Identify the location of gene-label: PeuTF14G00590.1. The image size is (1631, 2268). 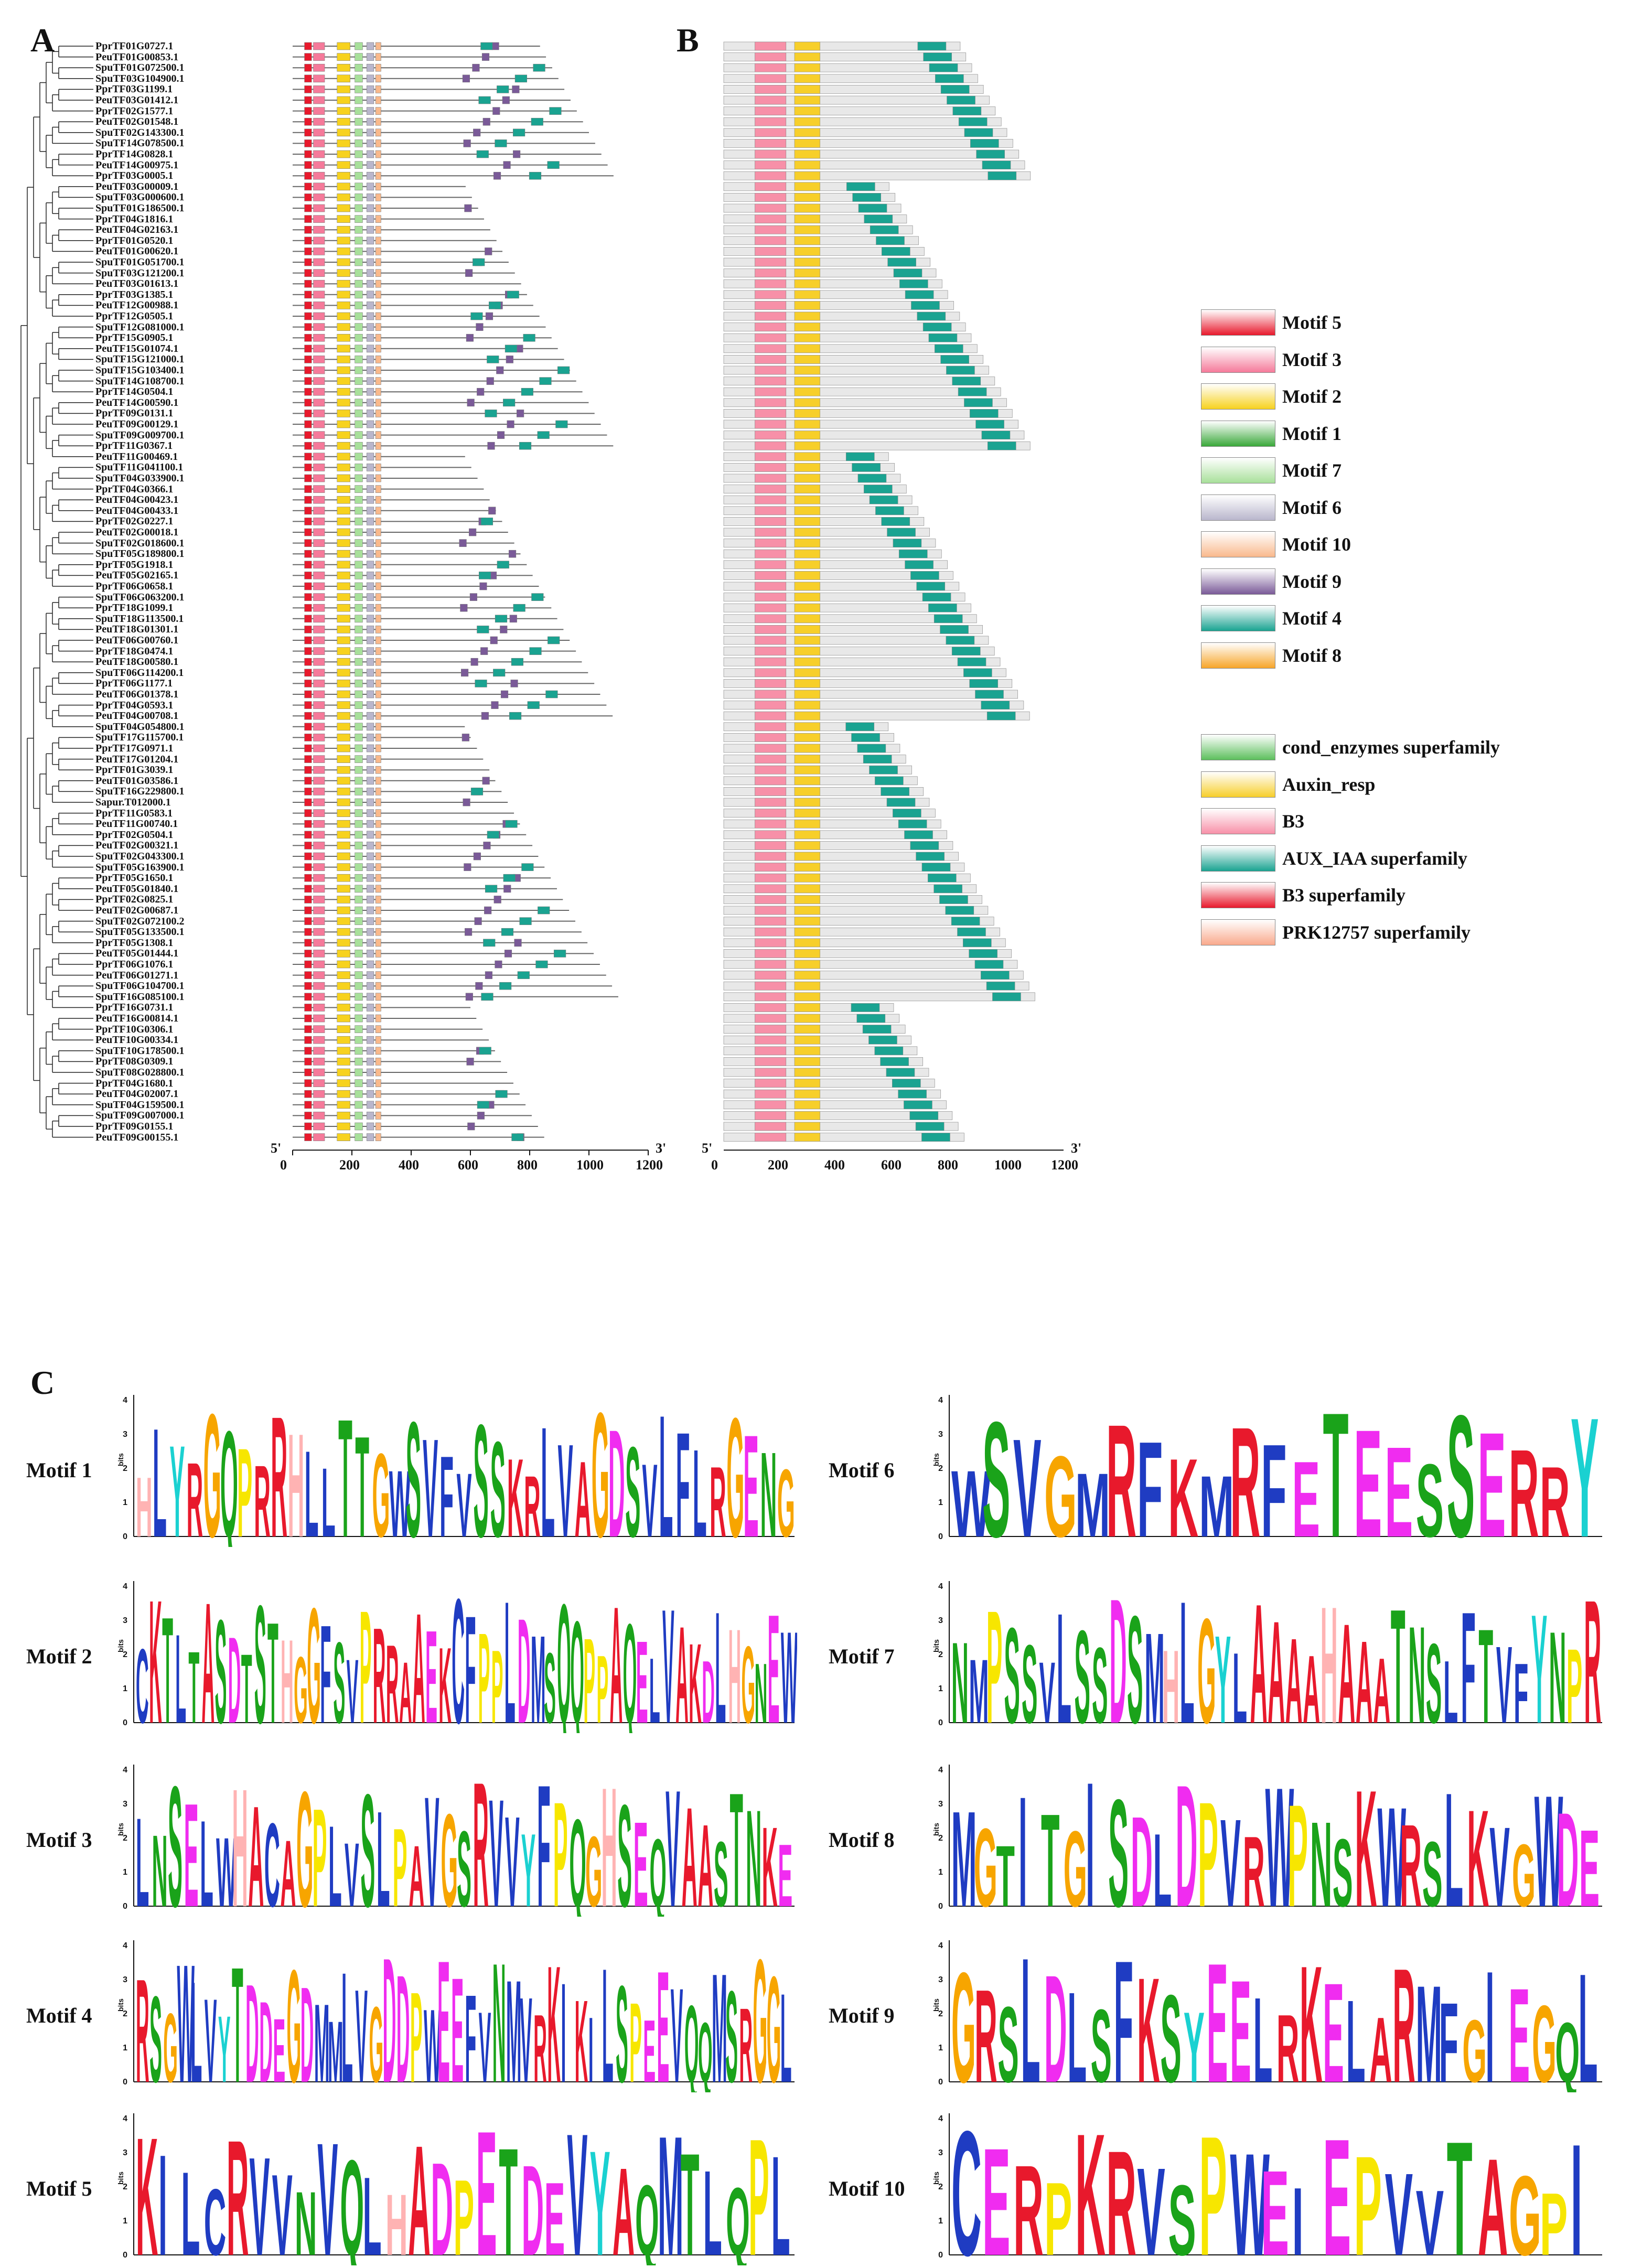
(137, 402).